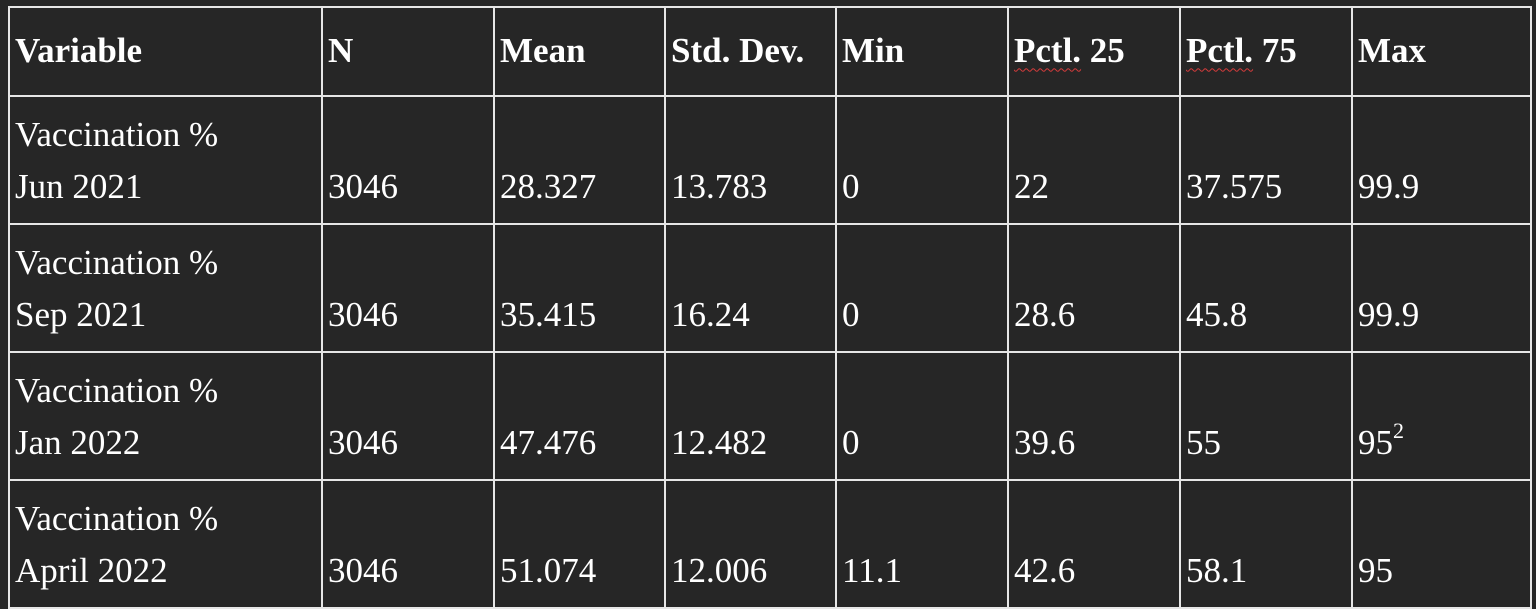 This screenshot has height=609, width=1536. I want to click on variable-line-2: April 2022, so click(91, 570).